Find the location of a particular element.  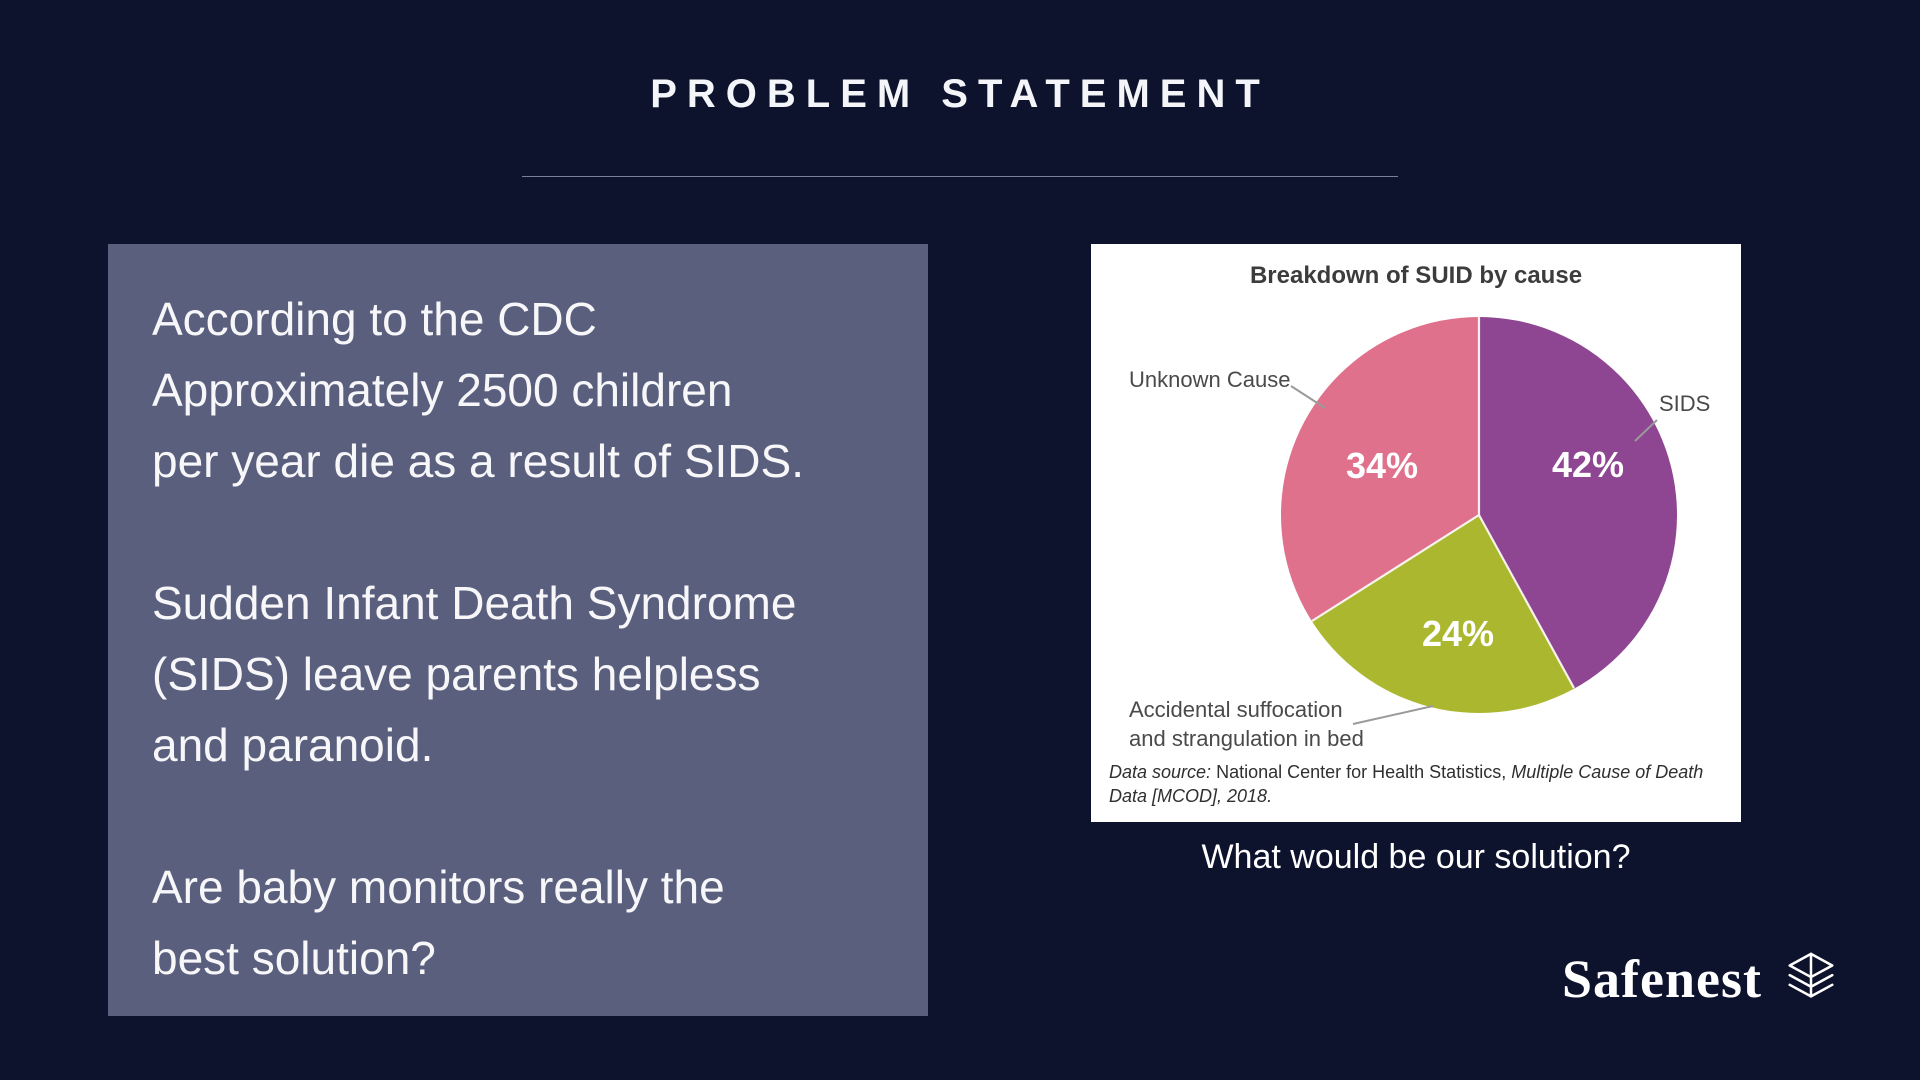

brand-name: Safenest is located at coordinates (1662, 979).